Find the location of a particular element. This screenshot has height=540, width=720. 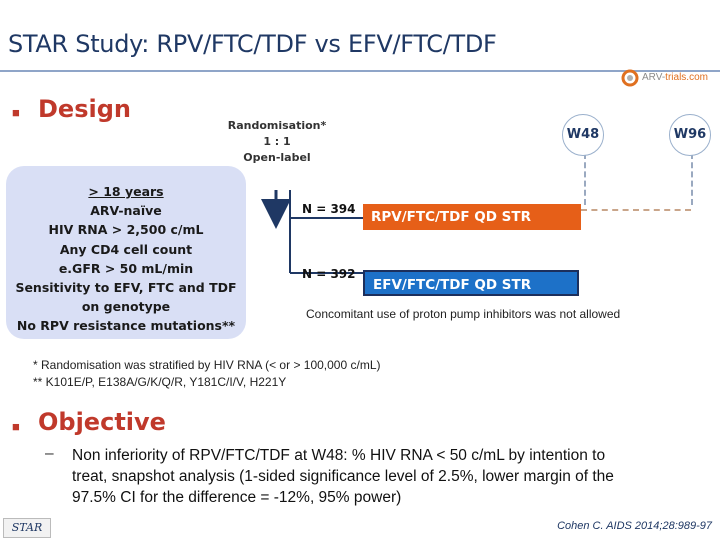

logo-swirl-icon is located at coordinates (630, 78).